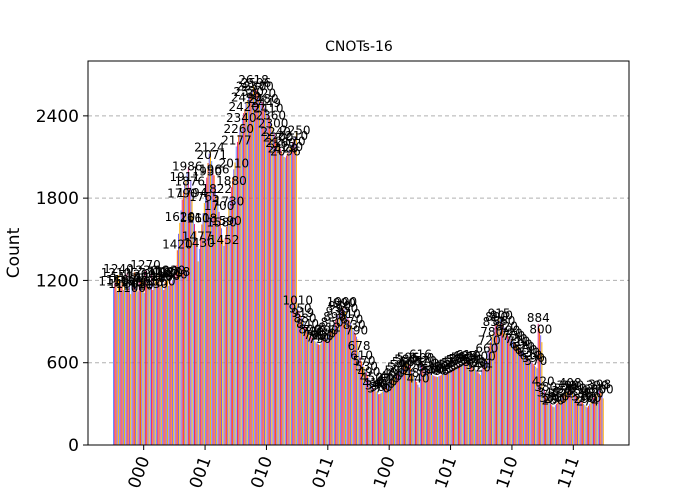 The width and height of the screenshot is (700, 500). What do you see at coordinates (339, 306) in the screenshot?
I see `data-label: 970` at bounding box center [339, 306].